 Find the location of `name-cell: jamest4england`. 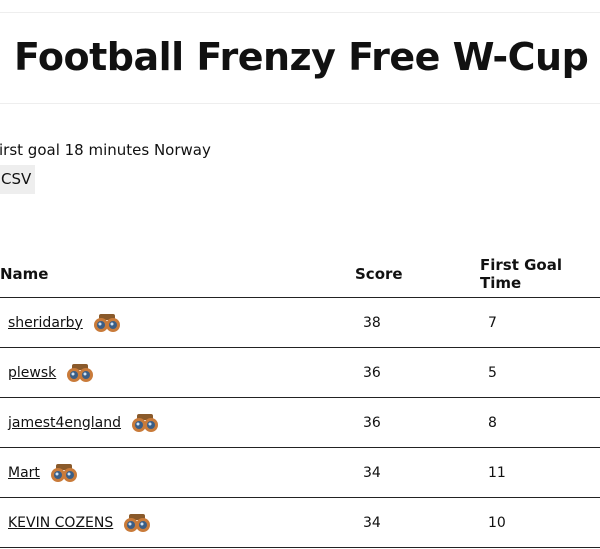

name-cell: jamest4england is located at coordinates (177, 422).